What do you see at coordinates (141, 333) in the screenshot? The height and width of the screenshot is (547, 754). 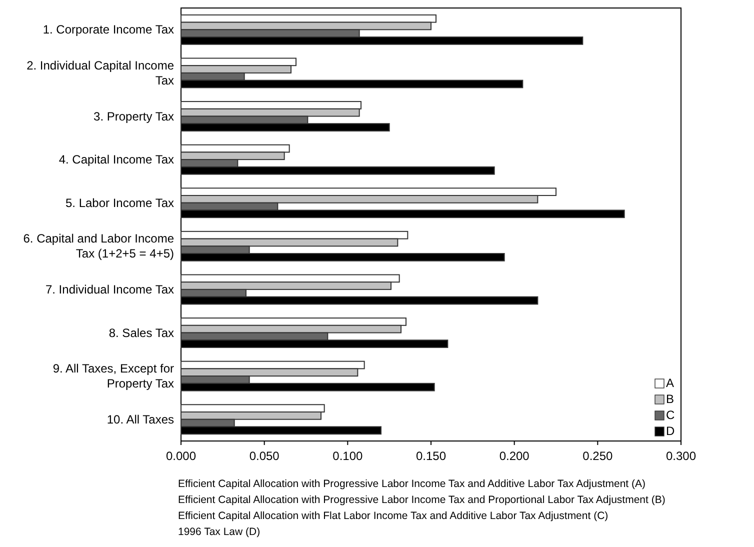 I see `y-tick-label: 8. Sales Tax` at bounding box center [141, 333].